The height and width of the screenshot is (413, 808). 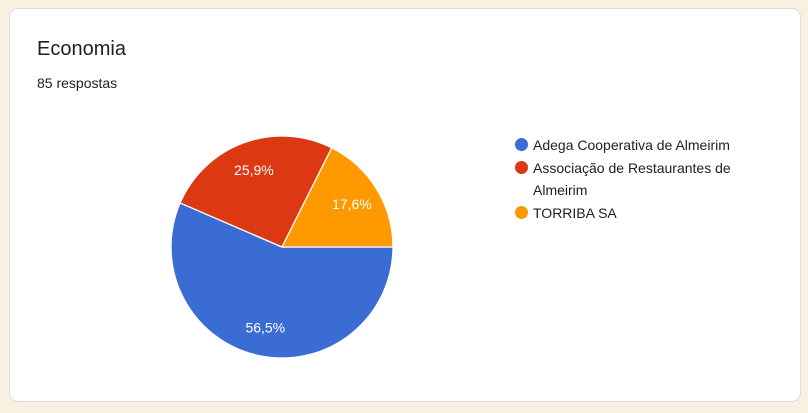 I want to click on response-count: 85 respostas, so click(x=77, y=83).